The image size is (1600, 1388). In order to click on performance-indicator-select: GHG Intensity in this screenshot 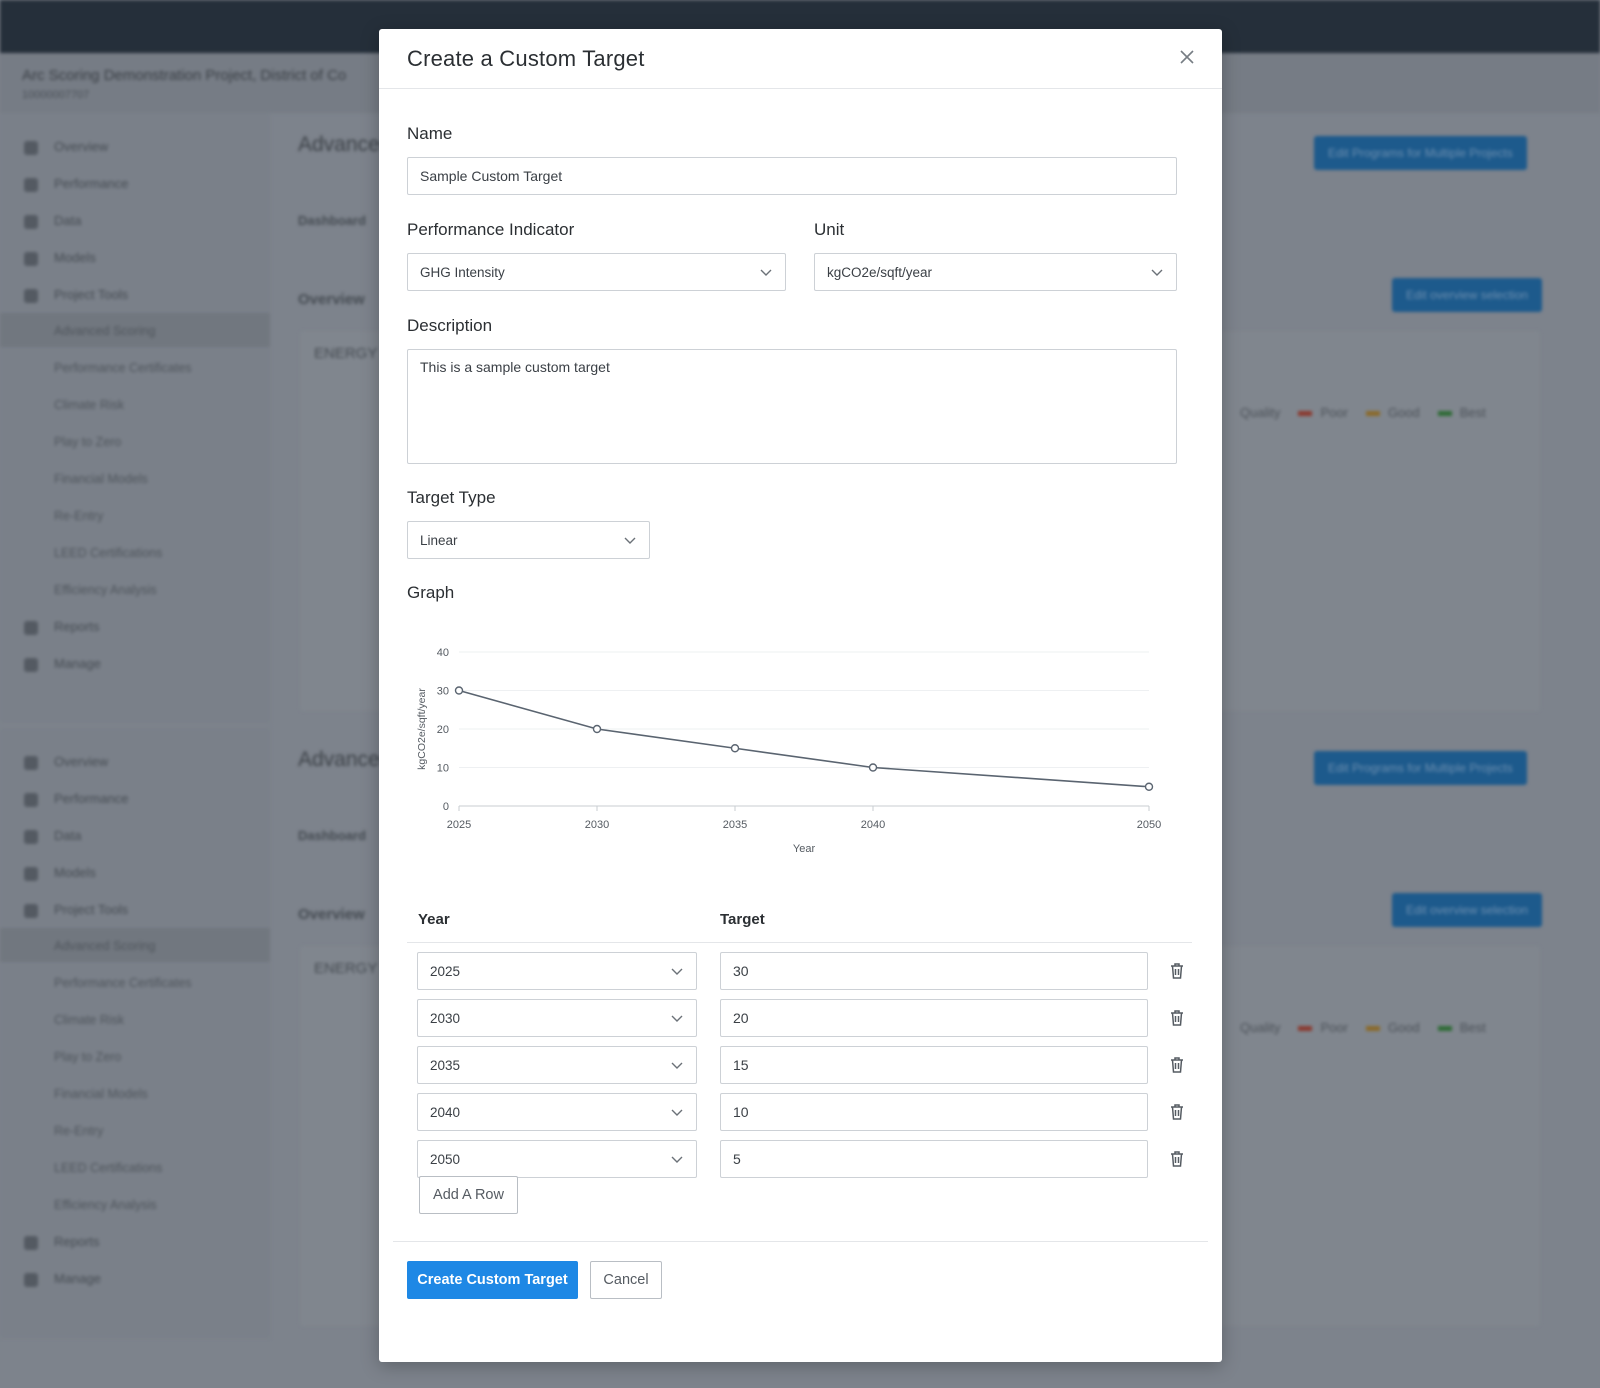, I will do `click(596, 272)`.